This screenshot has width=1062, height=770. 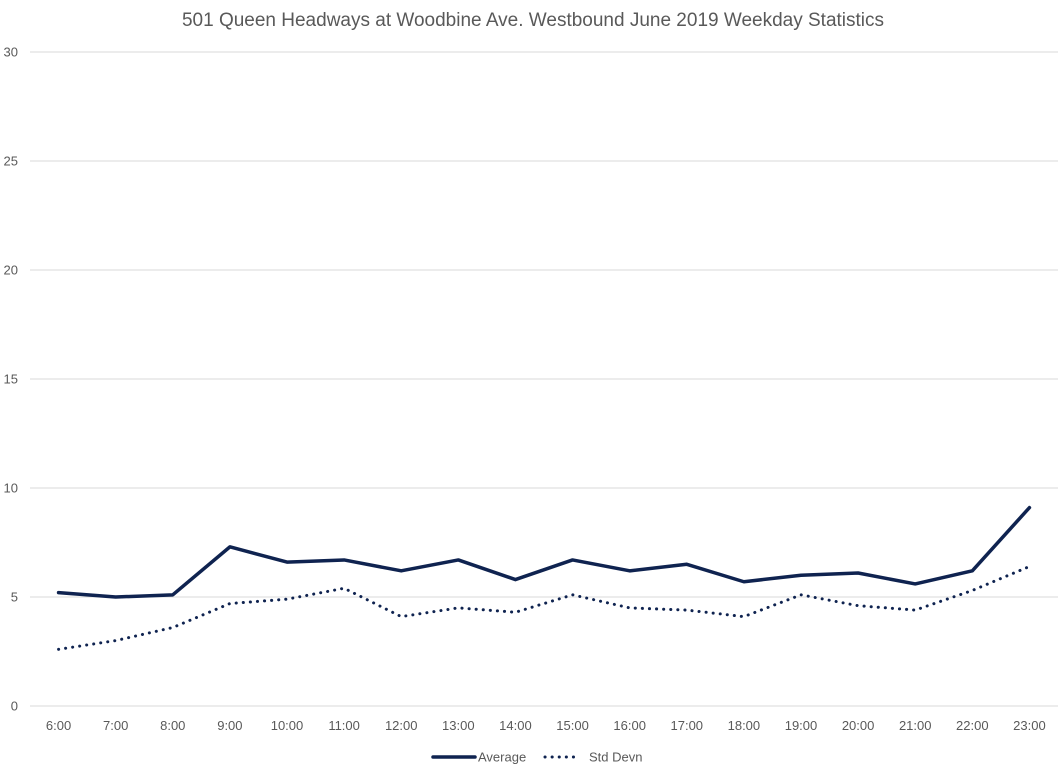 What do you see at coordinates (11, 270) in the screenshot?
I see `y-tick-label: 20` at bounding box center [11, 270].